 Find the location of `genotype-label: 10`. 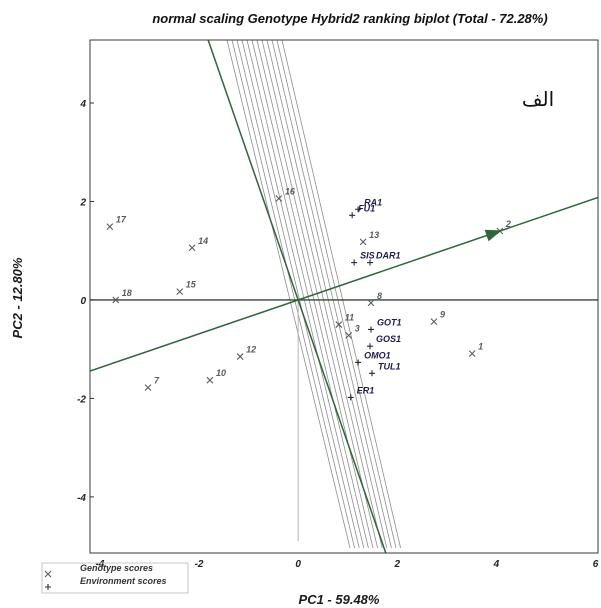

genotype-label: 10 is located at coordinates (221, 373).